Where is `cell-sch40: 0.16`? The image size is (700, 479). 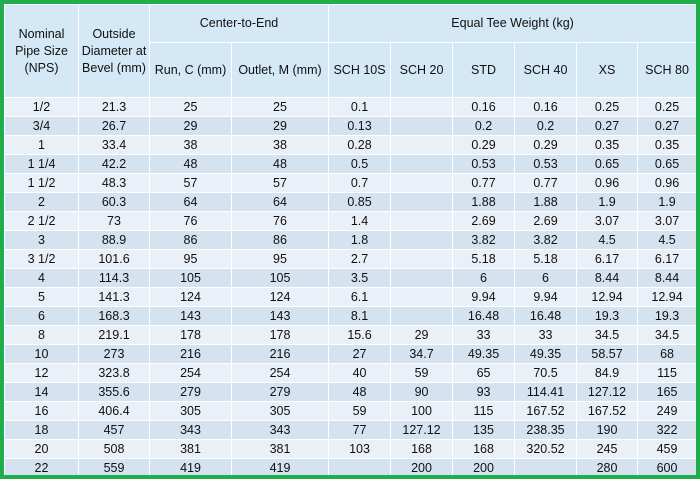 cell-sch40: 0.16 is located at coordinates (546, 107).